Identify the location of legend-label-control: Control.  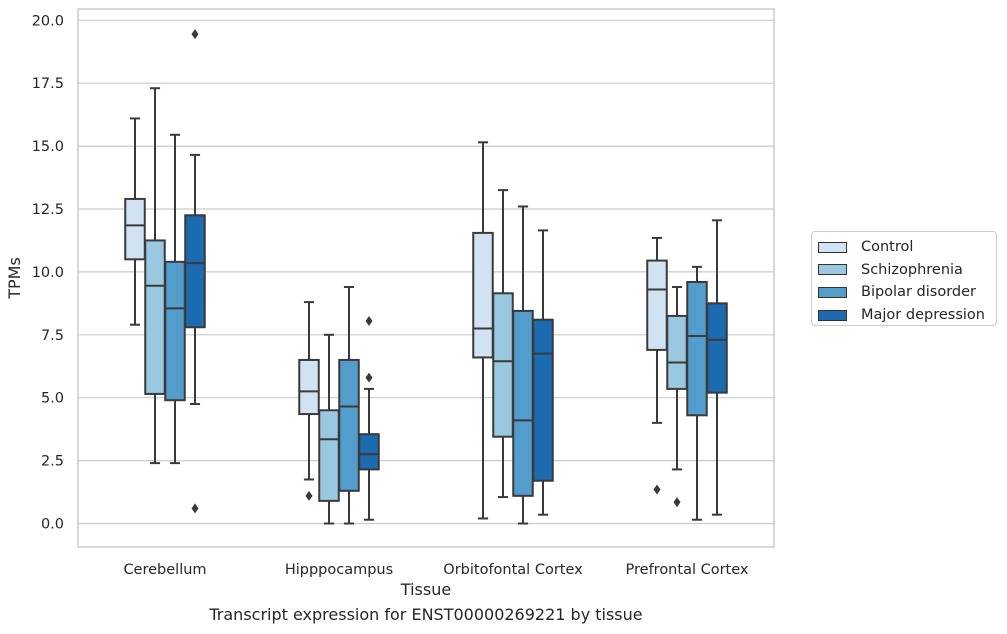
(887, 247).